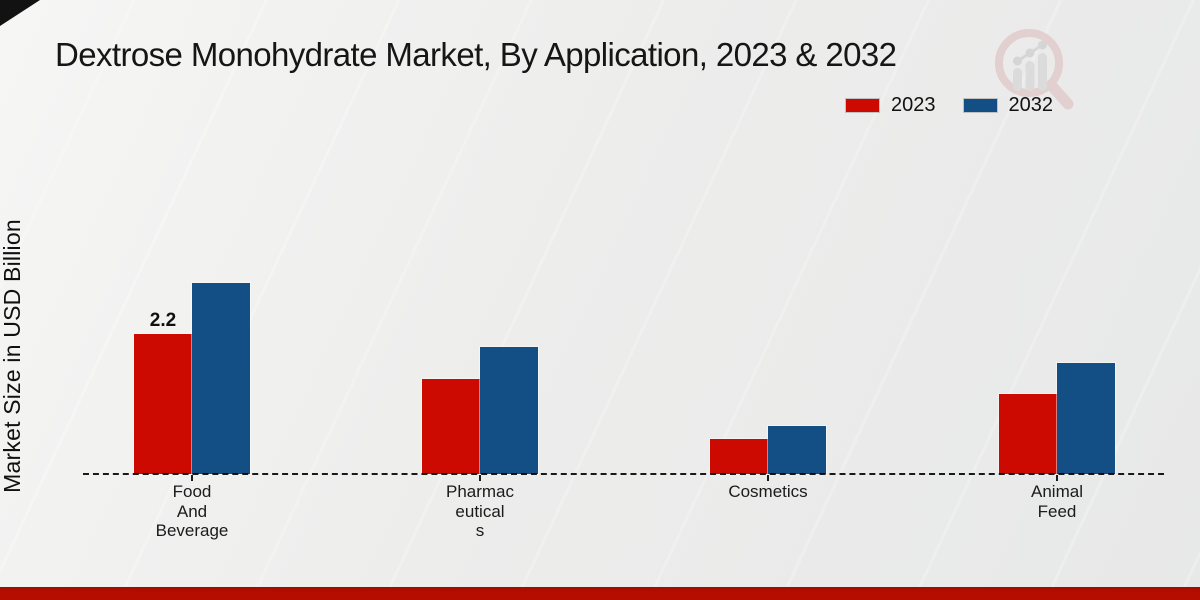 This screenshot has width=1200, height=600. I want to click on legend-item-2032: 2032, so click(1008, 105).